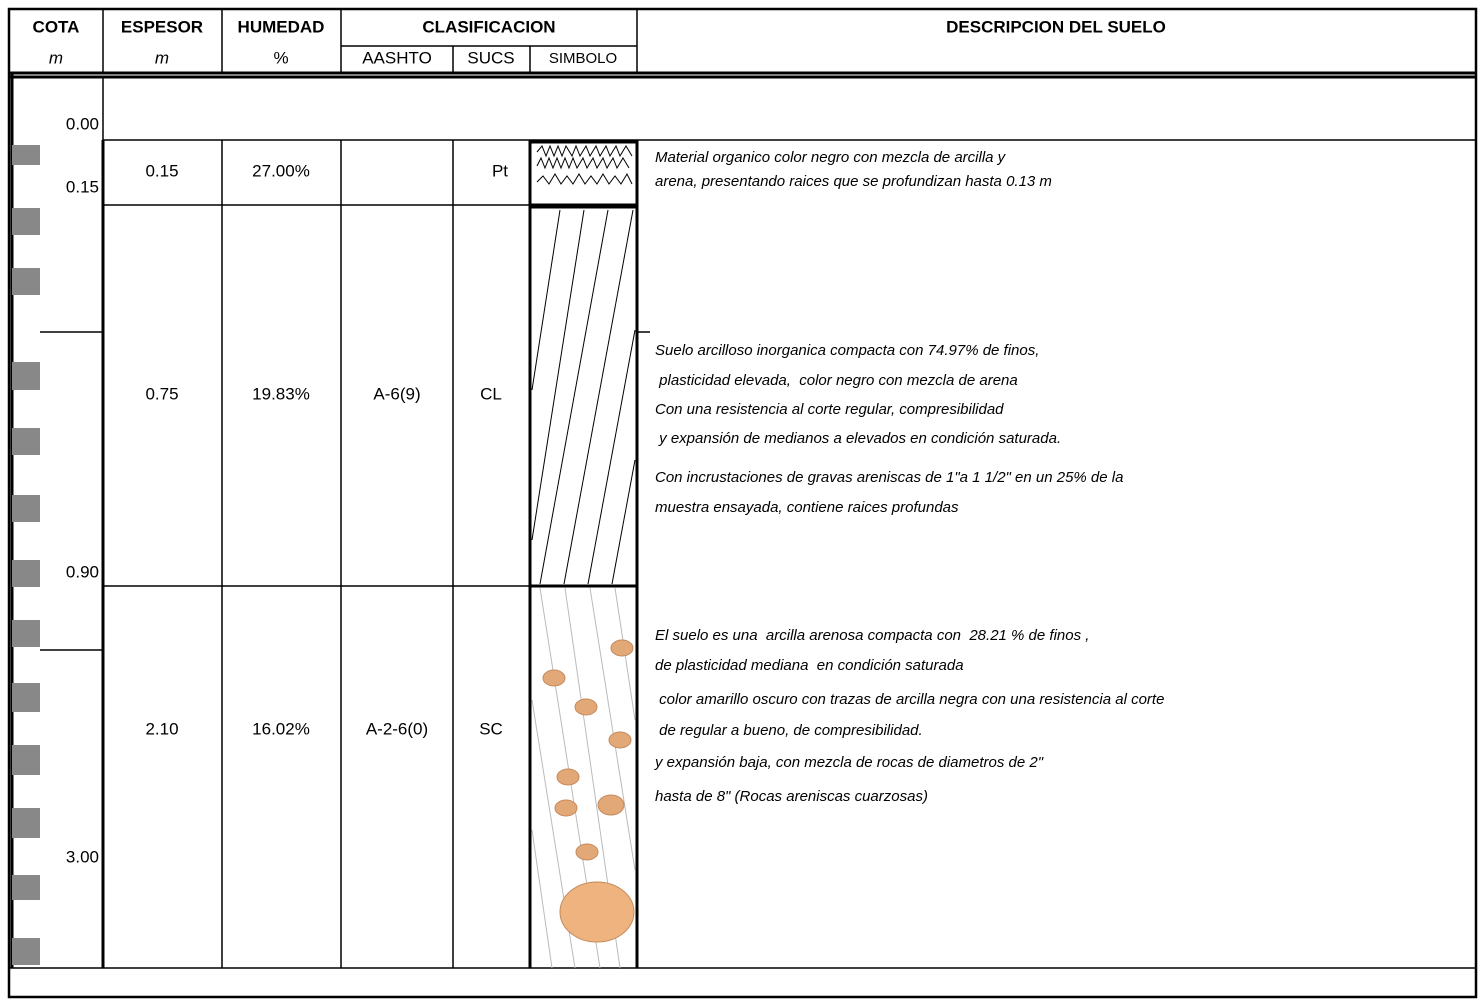  What do you see at coordinates (583, 396) in the screenshot?
I see `symbol-cl` at bounding box center [583, 396].